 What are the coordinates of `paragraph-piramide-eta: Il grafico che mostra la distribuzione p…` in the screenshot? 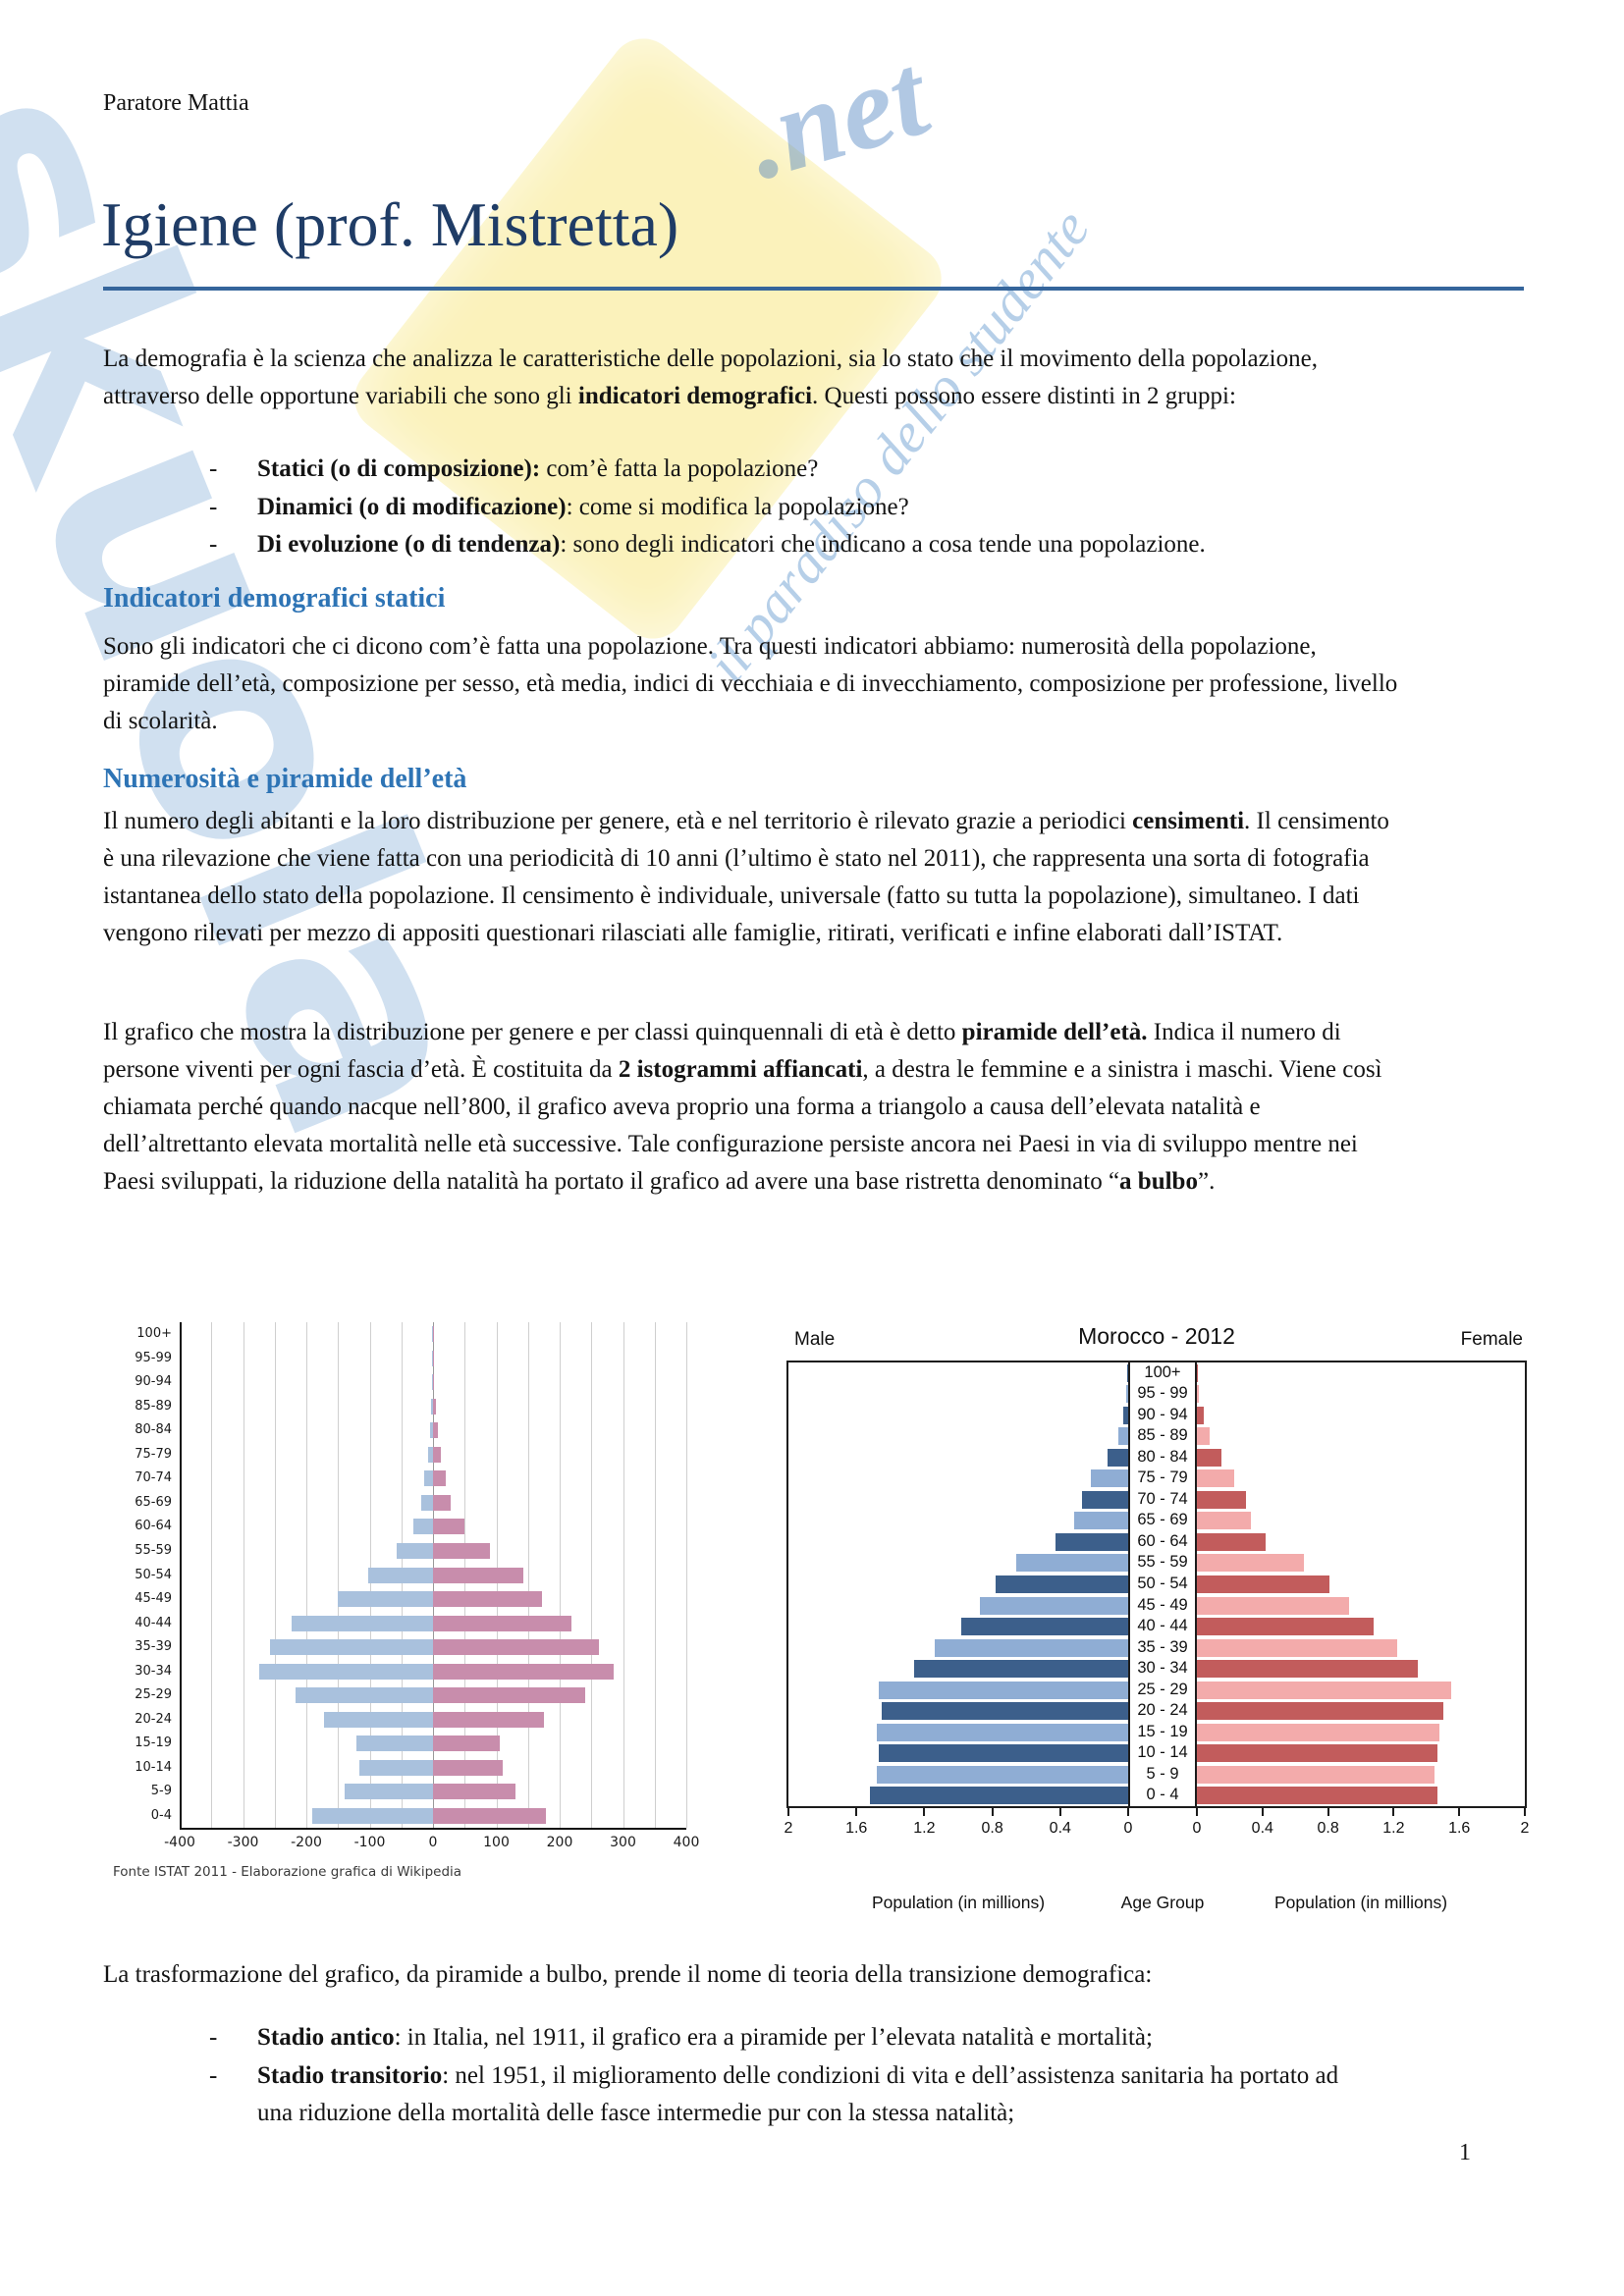 It's located at (742, 1107).